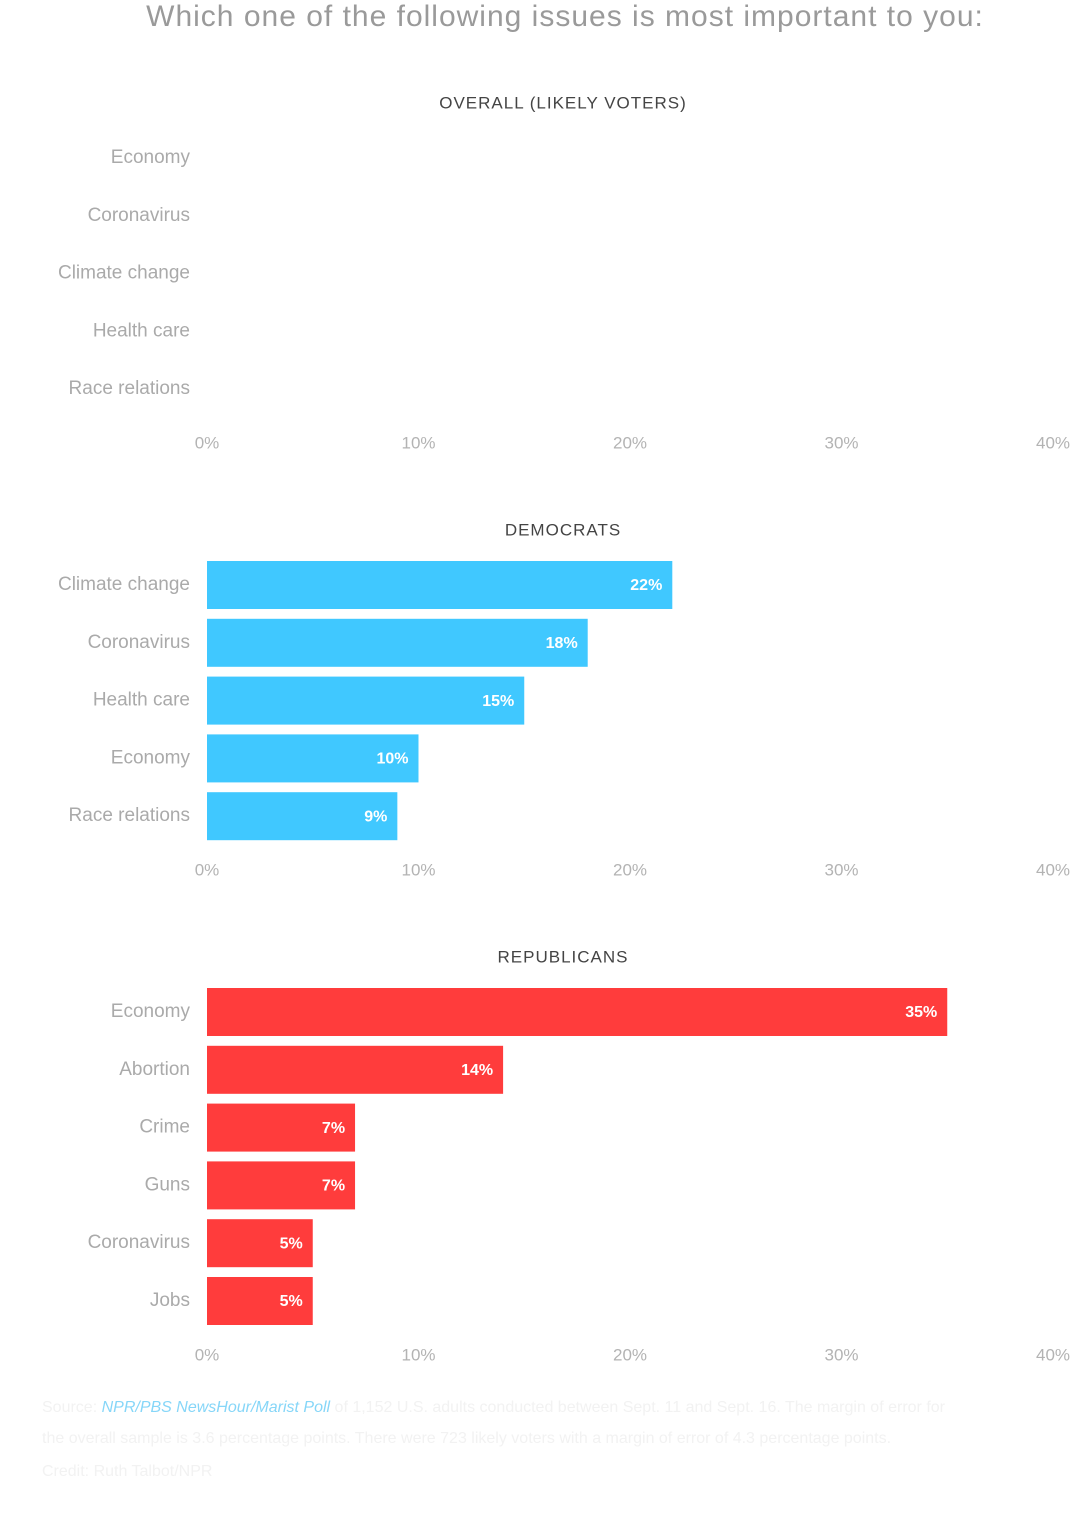 This screenshot has width=1082, height=1518. Describe the element at coordinates (154, 1069) in the screenshot. I see `category-label: Abortion` at that location.